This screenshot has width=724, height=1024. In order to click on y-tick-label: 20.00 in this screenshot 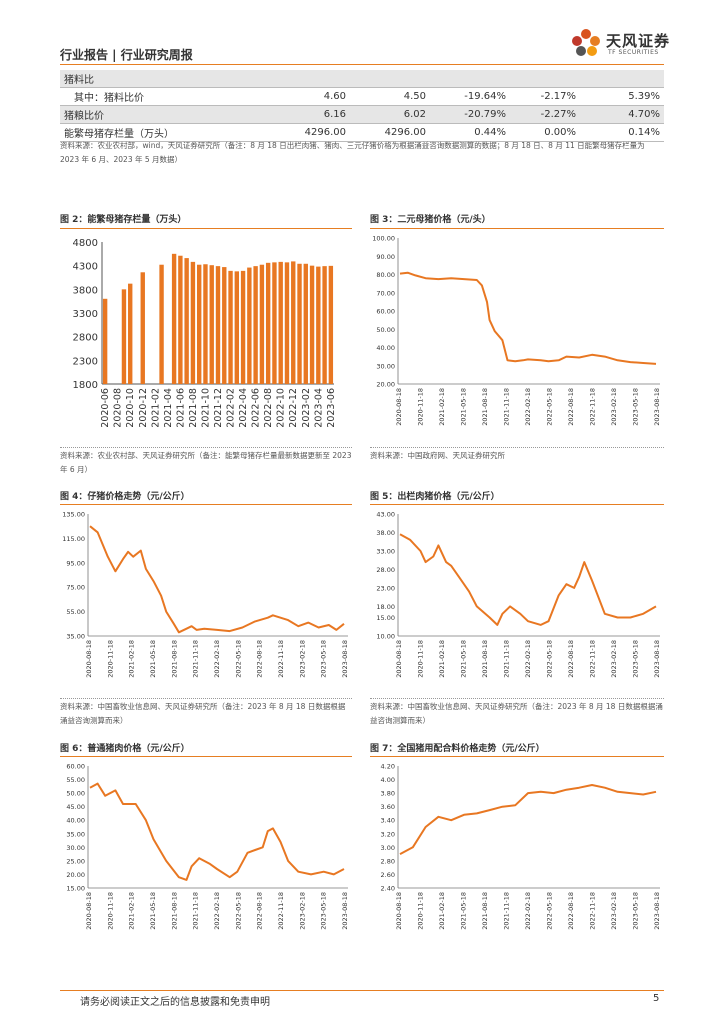, I will do `click(385, 385)`.